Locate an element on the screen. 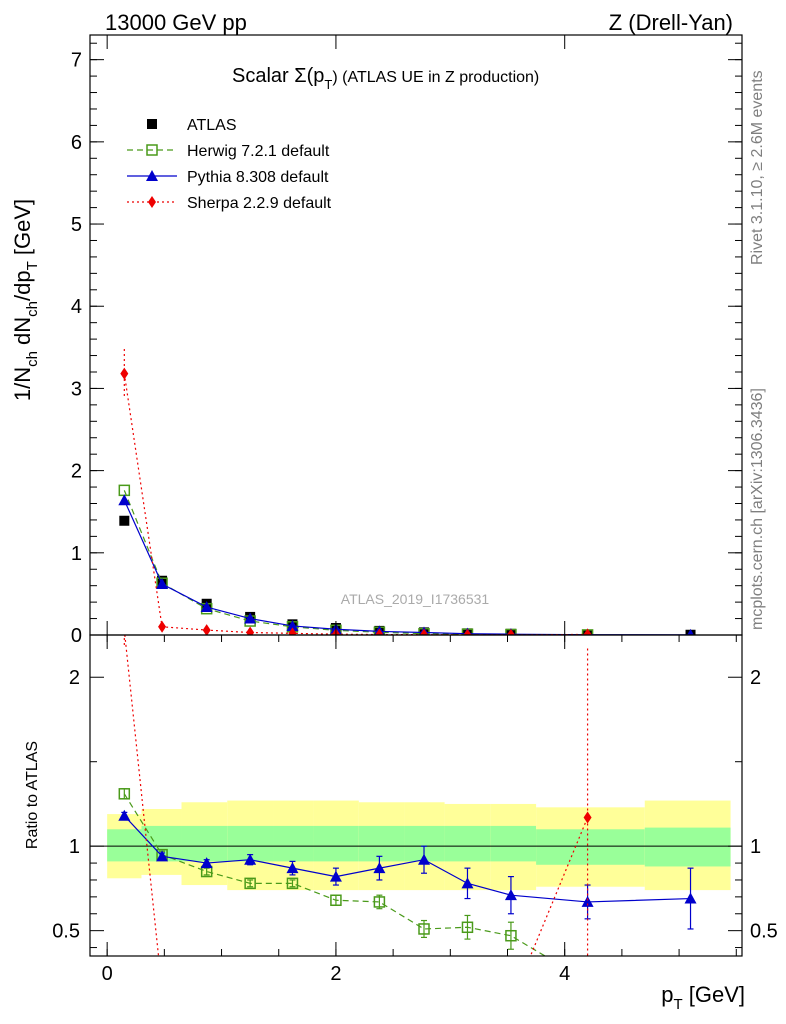 The height and width of the screenshot is (1024, 786). legend-label: ATLAS is located at coordinates (212, 125).